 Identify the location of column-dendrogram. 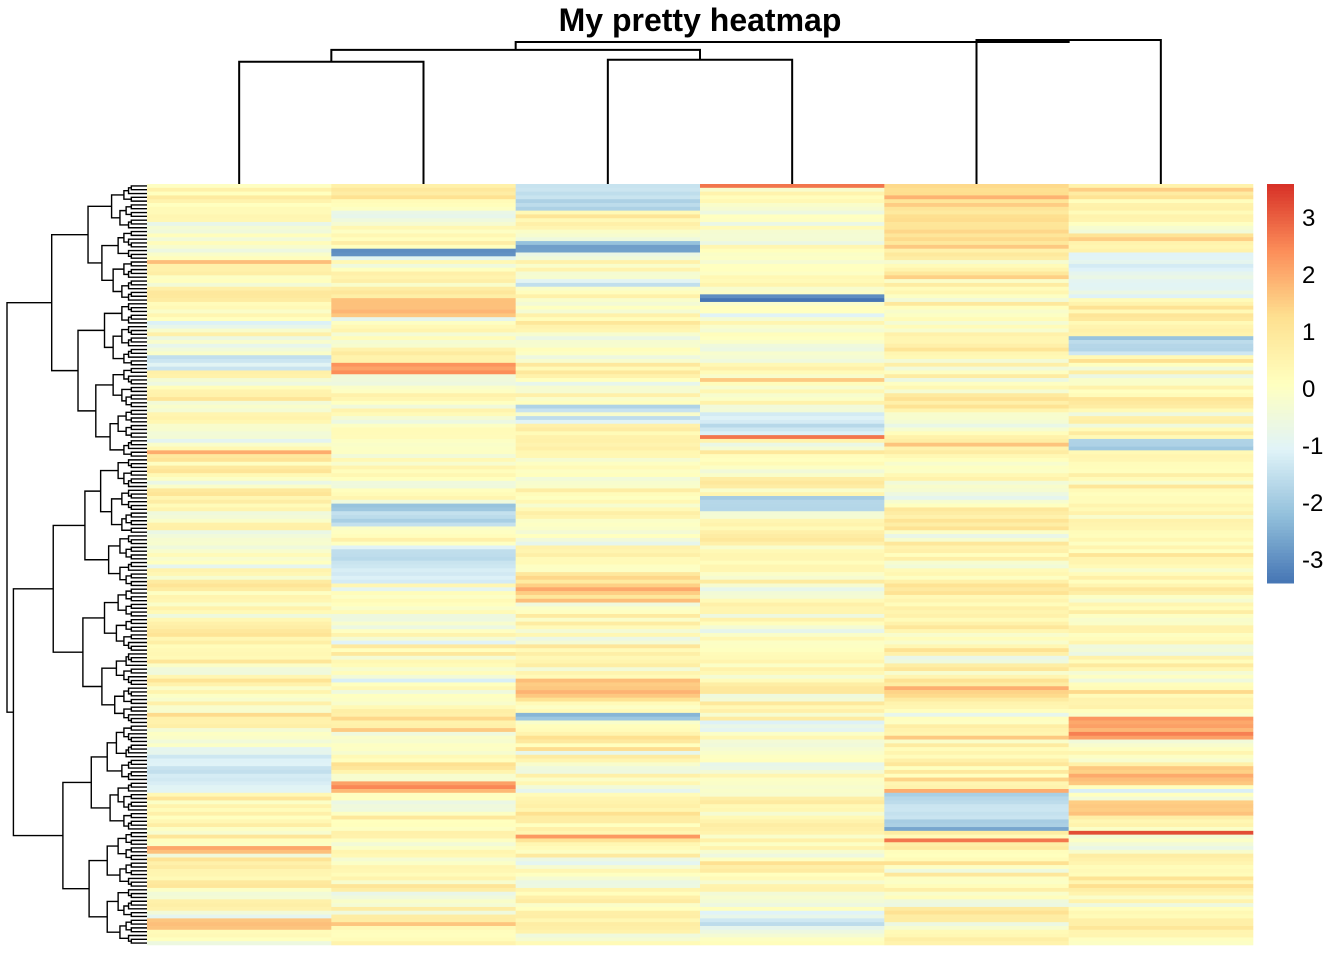
(700, 111).